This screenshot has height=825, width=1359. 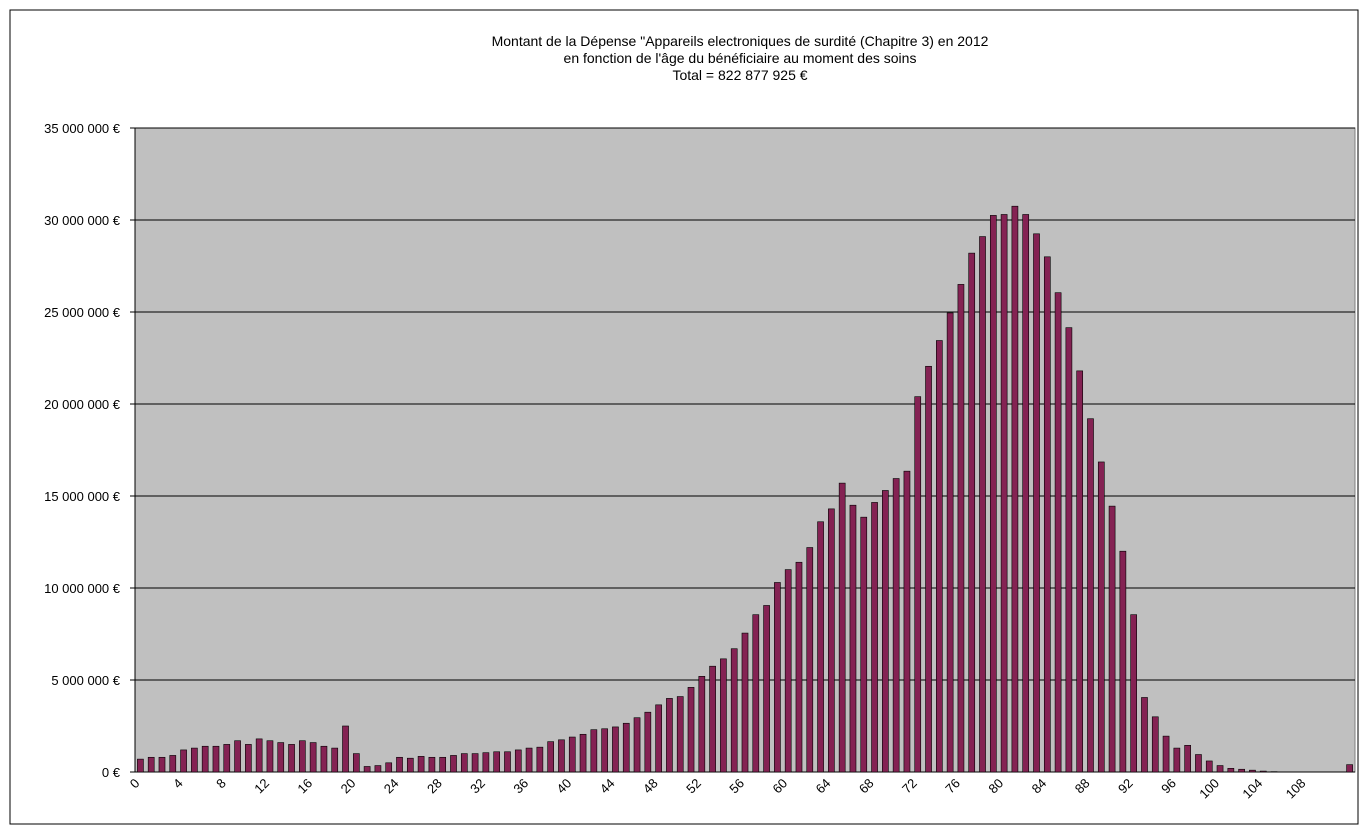 I want to click on y-tick-label: 35 000 000 €, so click(x=82, y=128).